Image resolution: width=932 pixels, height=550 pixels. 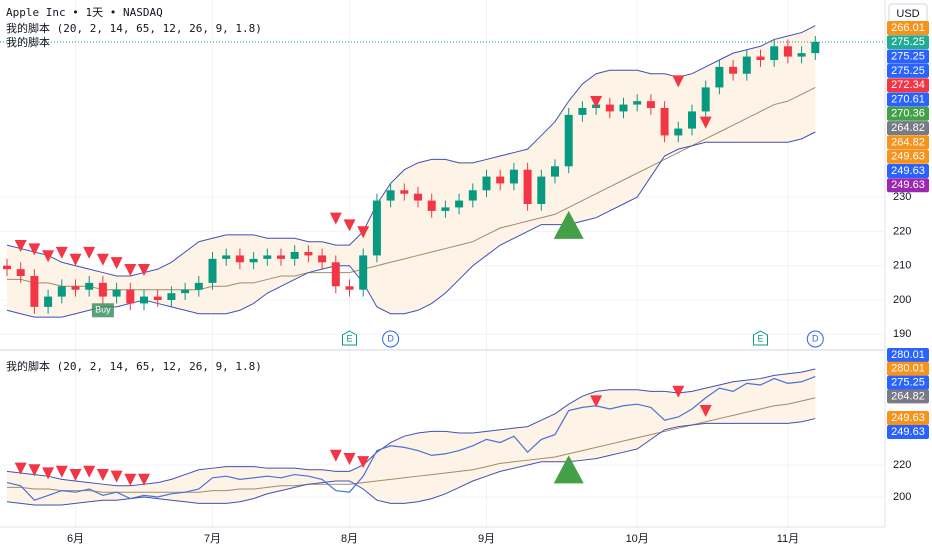 What do you see at coordinates (902, 266) in the screenshot?
I see `y-tick-label: 210` at bounding box center [902, 266].